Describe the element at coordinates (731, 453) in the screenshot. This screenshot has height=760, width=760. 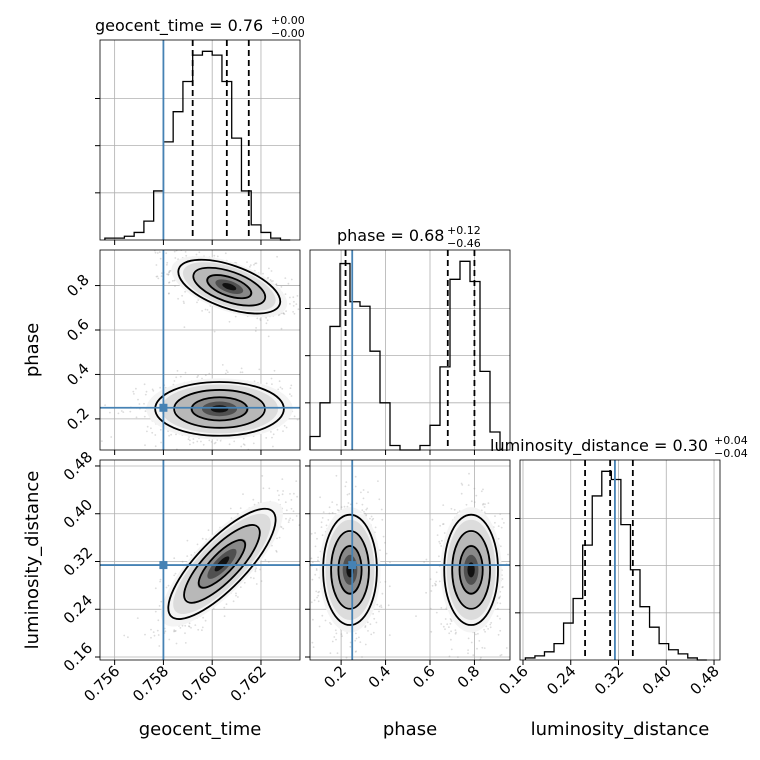
I see `title-luminosity-distance-minus: −0.04` at that location.